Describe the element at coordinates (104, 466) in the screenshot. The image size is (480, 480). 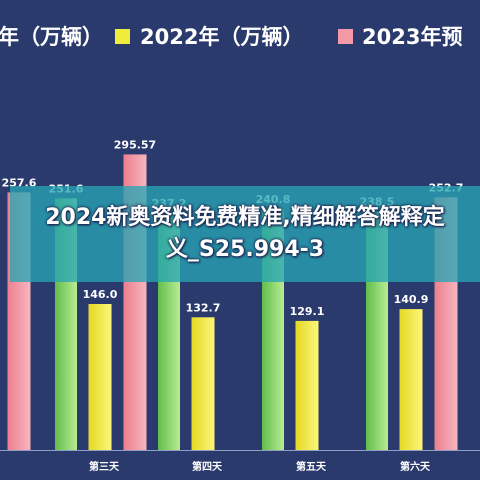
I see `x-tick-label: 第三天` at that location.